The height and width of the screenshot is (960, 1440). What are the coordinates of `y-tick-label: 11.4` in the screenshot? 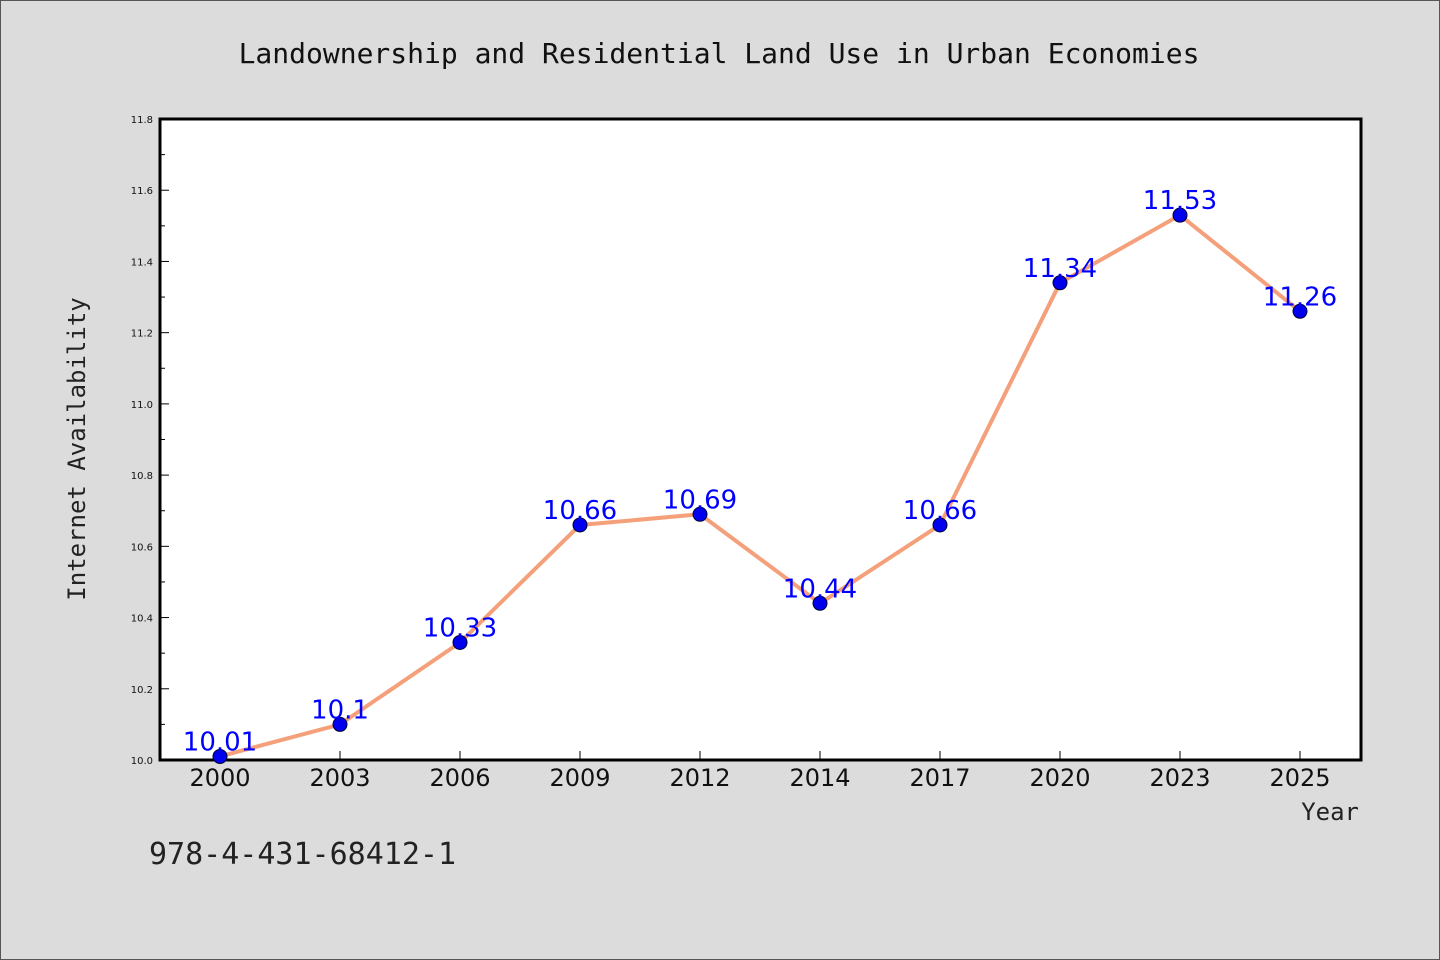 It's located at (142, 262).